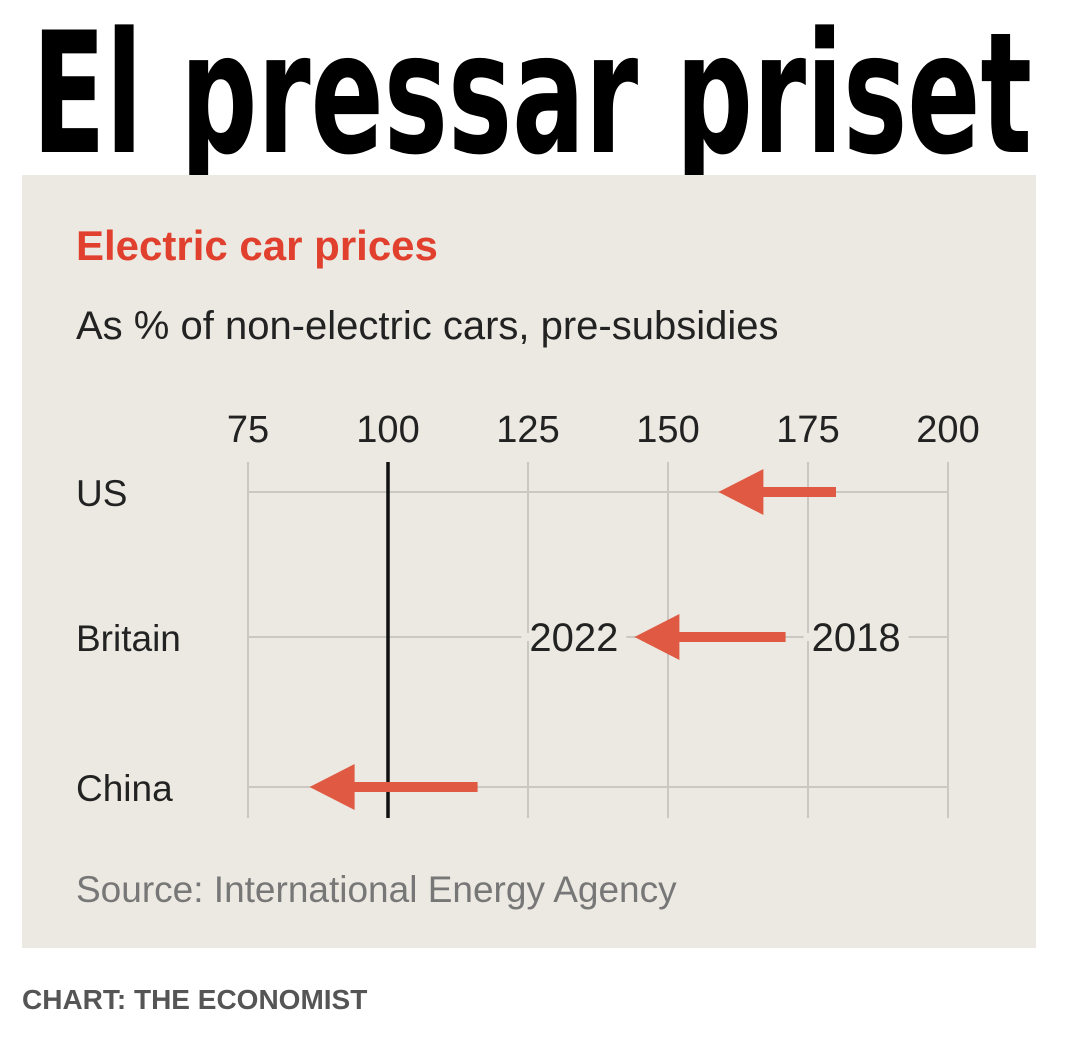  What do you see at coordinates (947, 430) in the screenshot?
I see `x-tick-label: 200` at bounding box center [947, 430].